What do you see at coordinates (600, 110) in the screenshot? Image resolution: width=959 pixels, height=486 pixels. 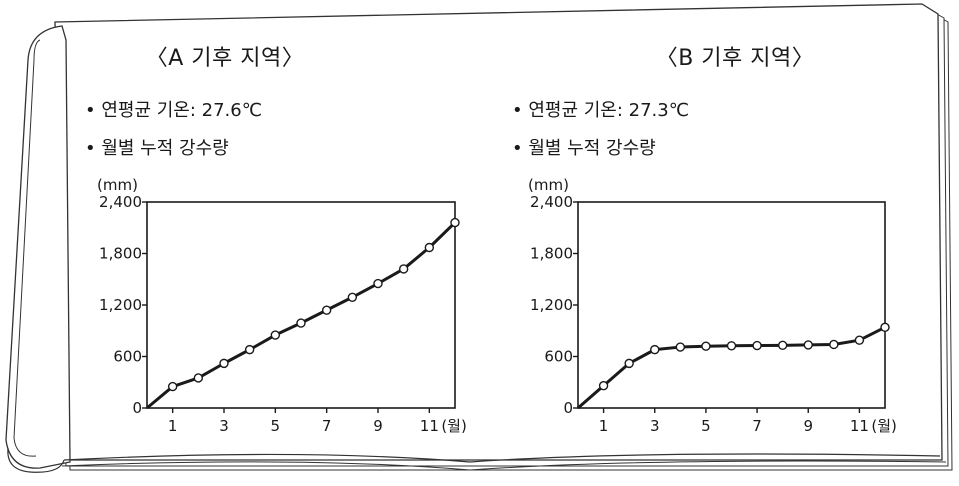 I see `panel-b-temperature: • 연평균 기온: 27.3℃` at bounding box center [600, 110].